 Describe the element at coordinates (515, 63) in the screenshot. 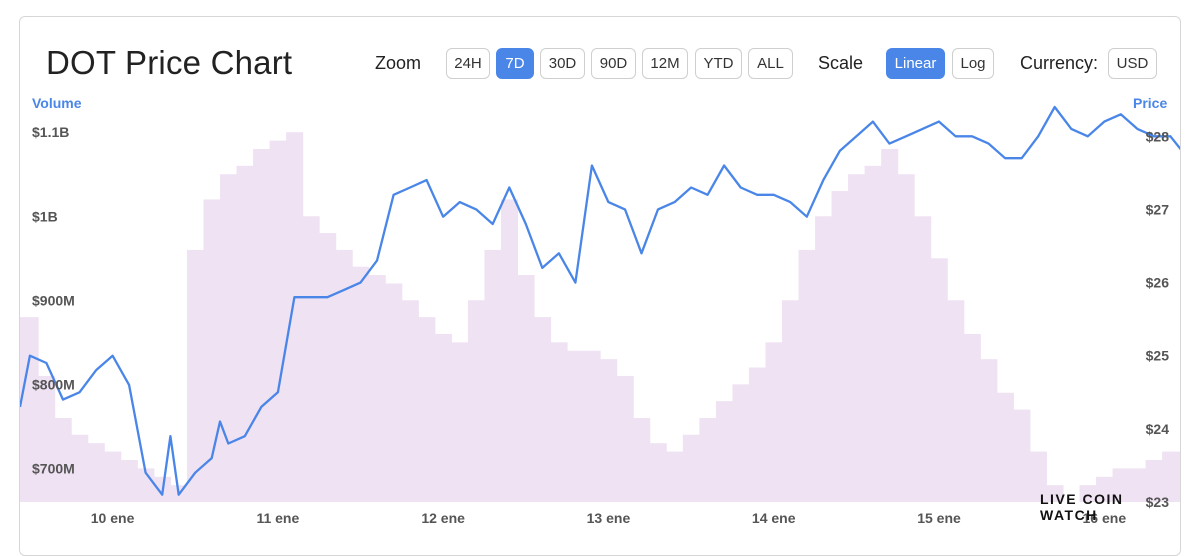

I see `zoom-7d-button: 7D` at that location.